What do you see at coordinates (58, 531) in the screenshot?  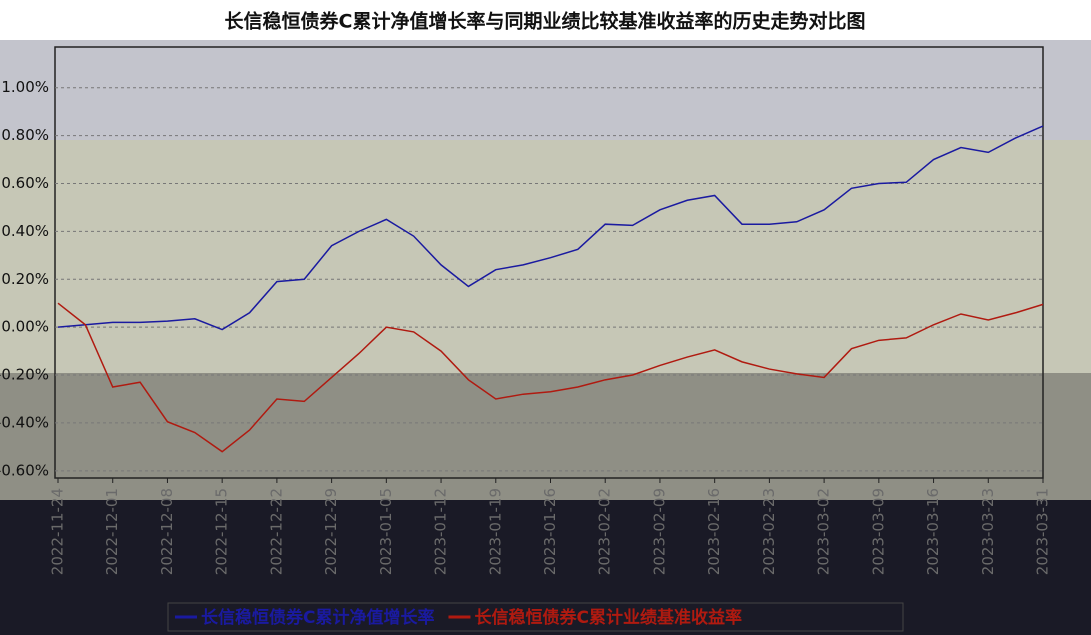 I see `x-tick-label: 2022-11-24` at bounding box center [58, 531].